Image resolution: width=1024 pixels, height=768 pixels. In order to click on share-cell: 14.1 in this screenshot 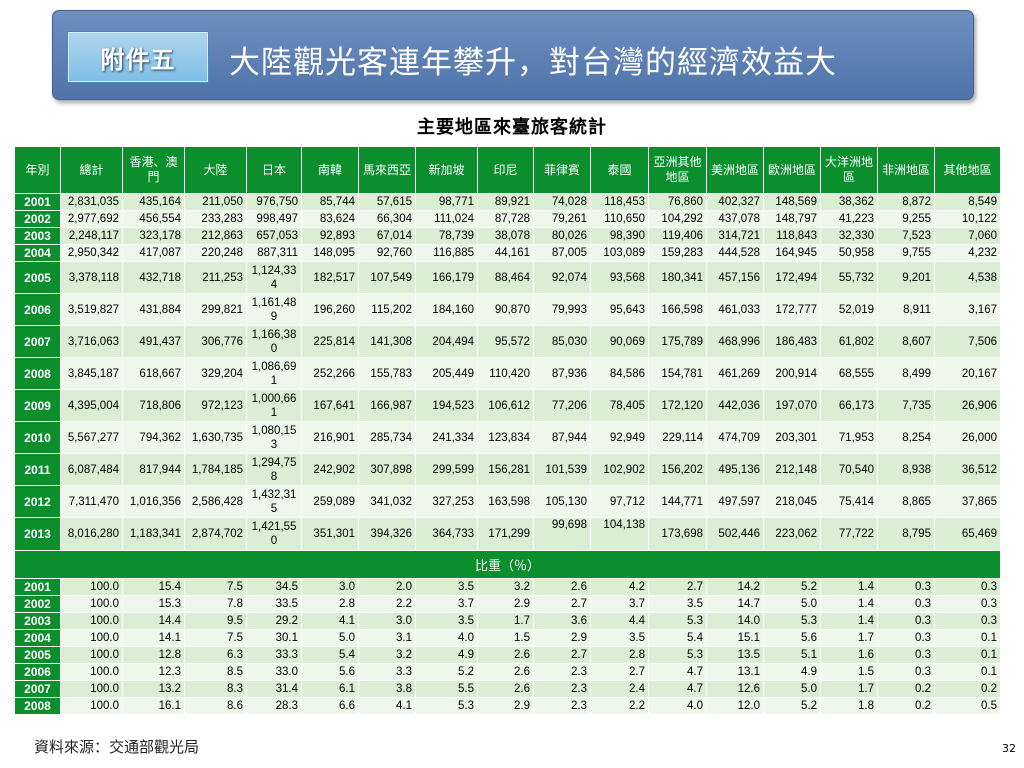, I will do `click(153, 638)`.